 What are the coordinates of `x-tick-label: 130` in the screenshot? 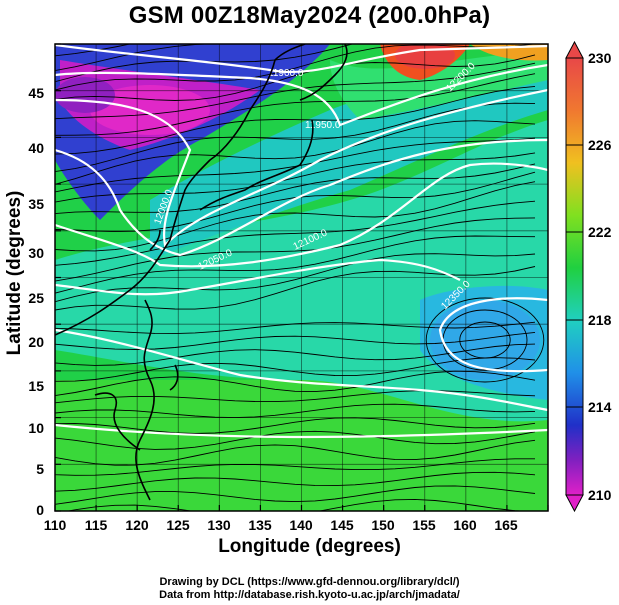 It's located at (219, 525).